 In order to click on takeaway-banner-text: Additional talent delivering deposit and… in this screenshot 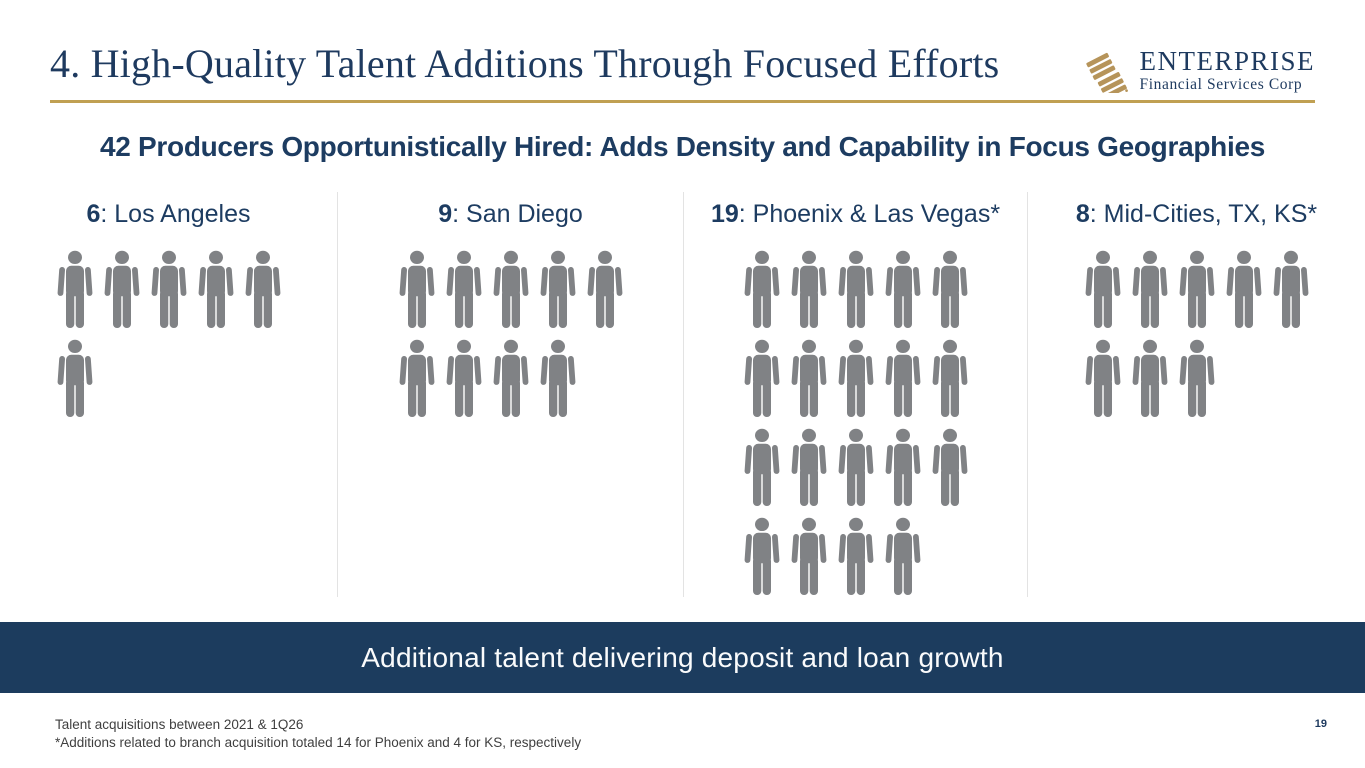, I will do `click(682, 657)`.